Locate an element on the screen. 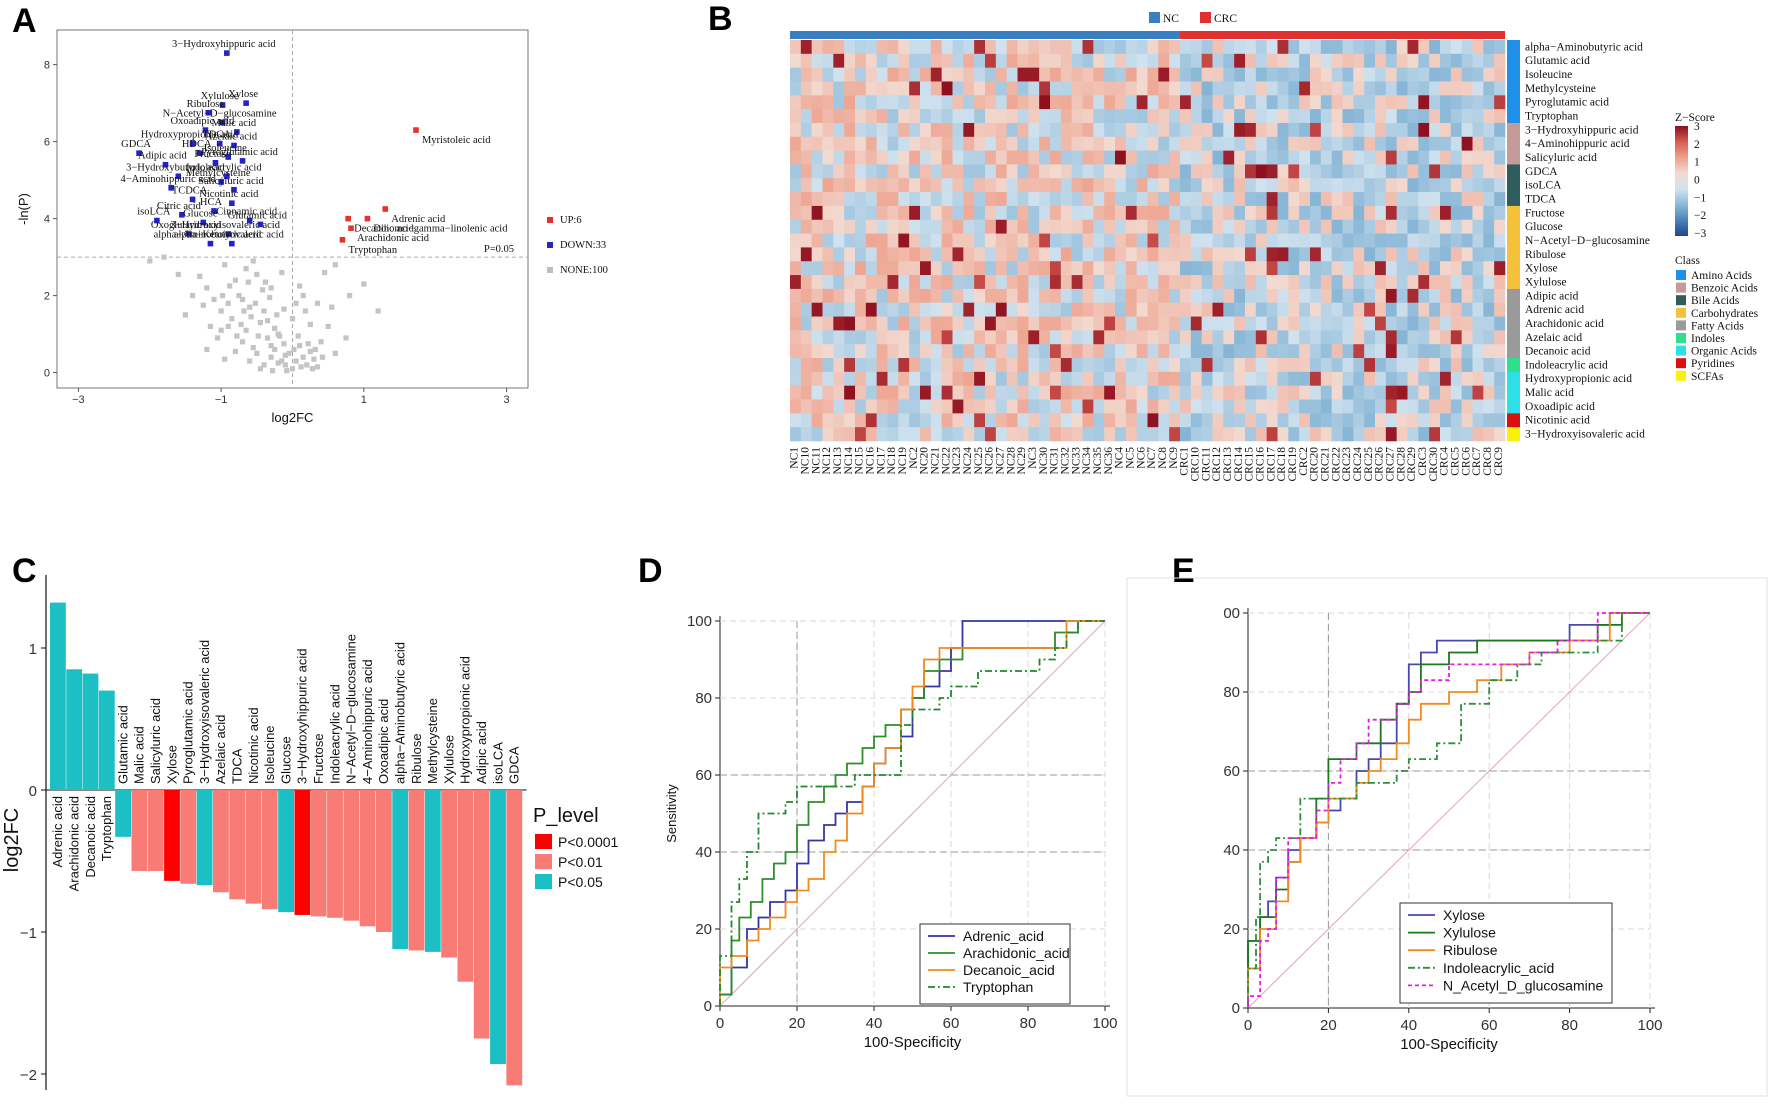 This screenshot has width=1772, height=1112. bar-c is located at coordinates (384, 861).